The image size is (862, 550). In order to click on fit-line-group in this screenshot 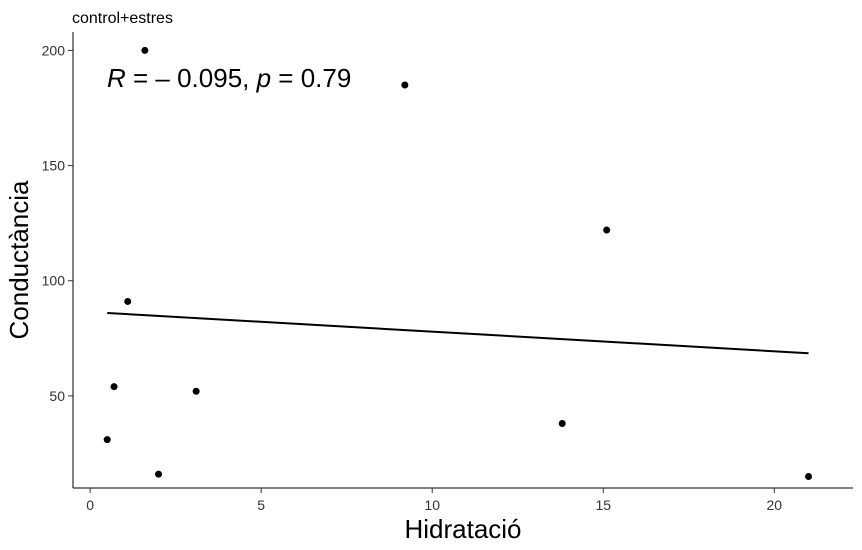, I will do `click(458, 333)`.